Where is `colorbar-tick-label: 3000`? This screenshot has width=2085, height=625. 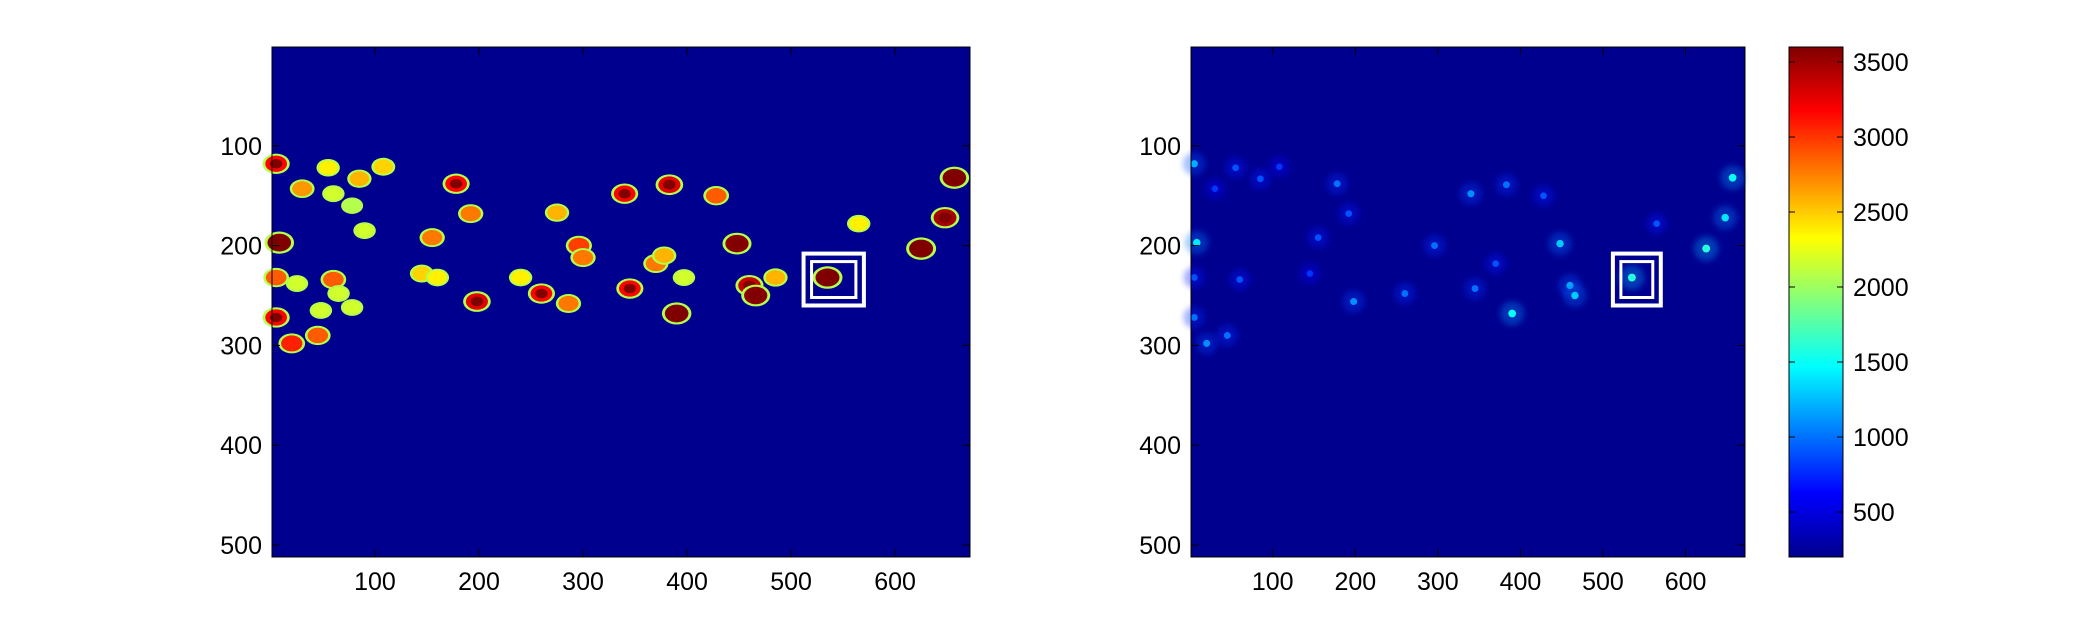
colorbar-tick-label: 3000 is located at coordinates (1881, 138).